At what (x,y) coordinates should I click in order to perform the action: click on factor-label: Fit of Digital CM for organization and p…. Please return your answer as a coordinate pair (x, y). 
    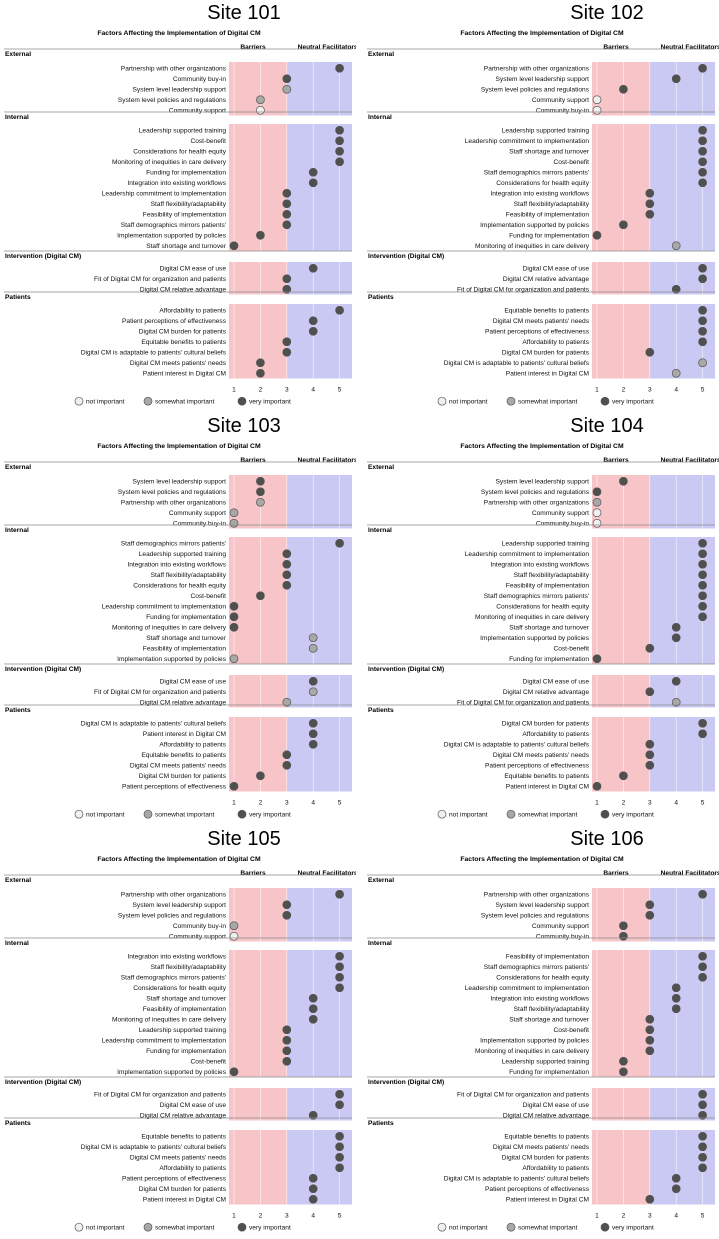
    Looking at the image, I should click on (160, 1095).